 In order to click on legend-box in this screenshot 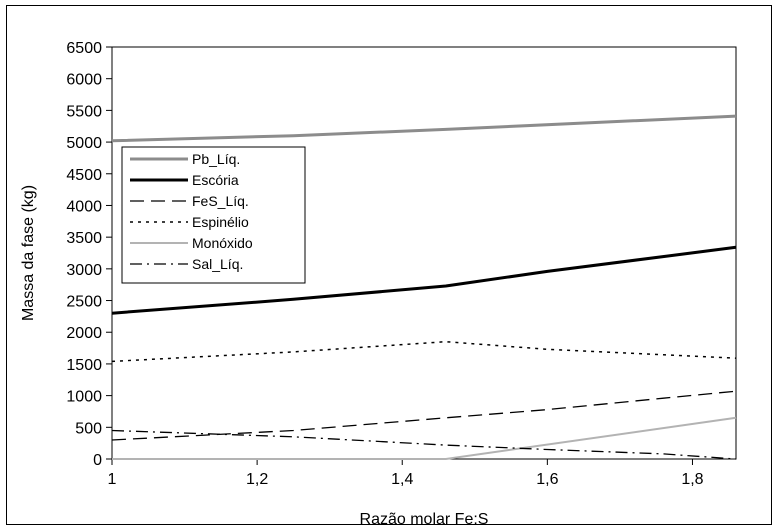, I will do `click(213, 215)`.